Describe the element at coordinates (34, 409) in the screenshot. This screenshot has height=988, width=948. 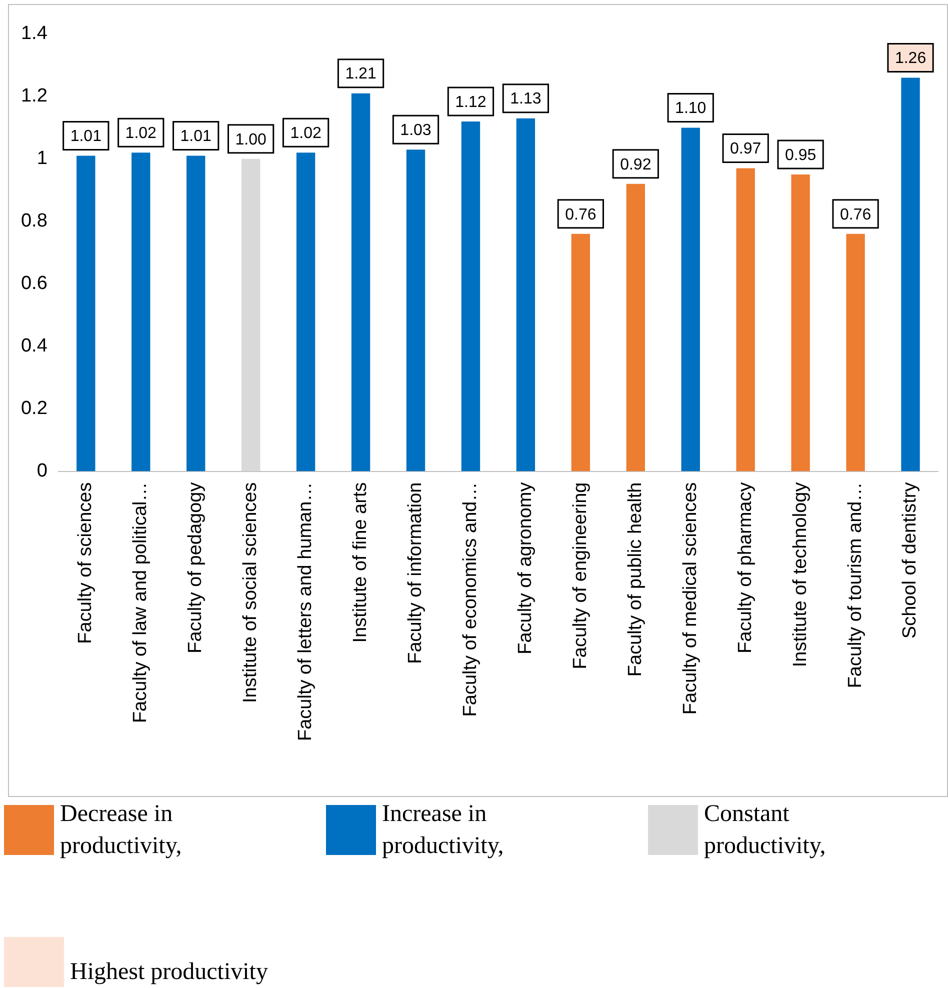
I see `y-tick-label: 0.2` at that location.